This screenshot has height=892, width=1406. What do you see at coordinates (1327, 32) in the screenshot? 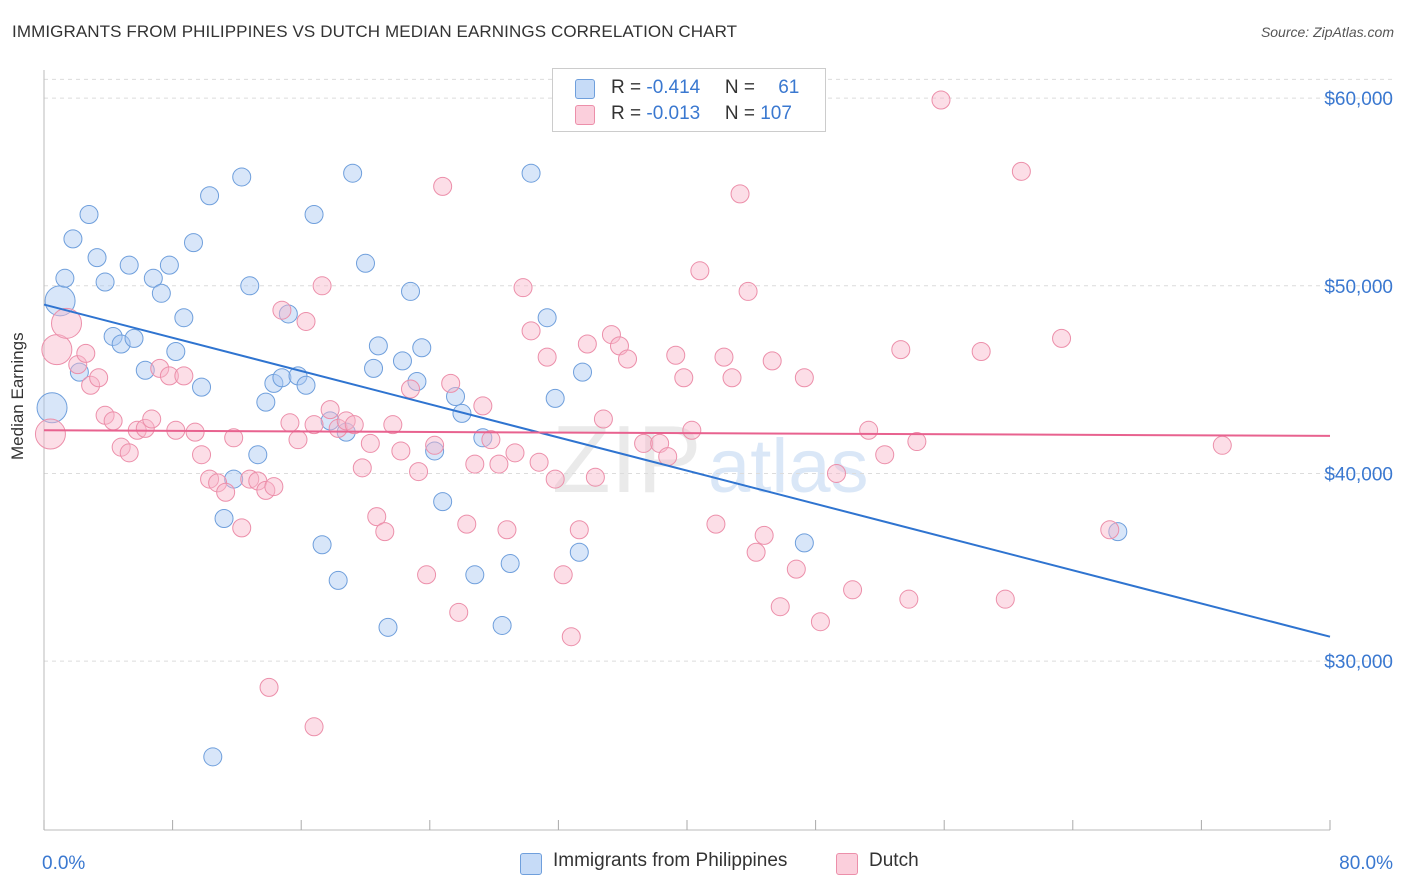
I see `source-label: Source: ZipAtlas.com` at bounding box center [1327, 32].